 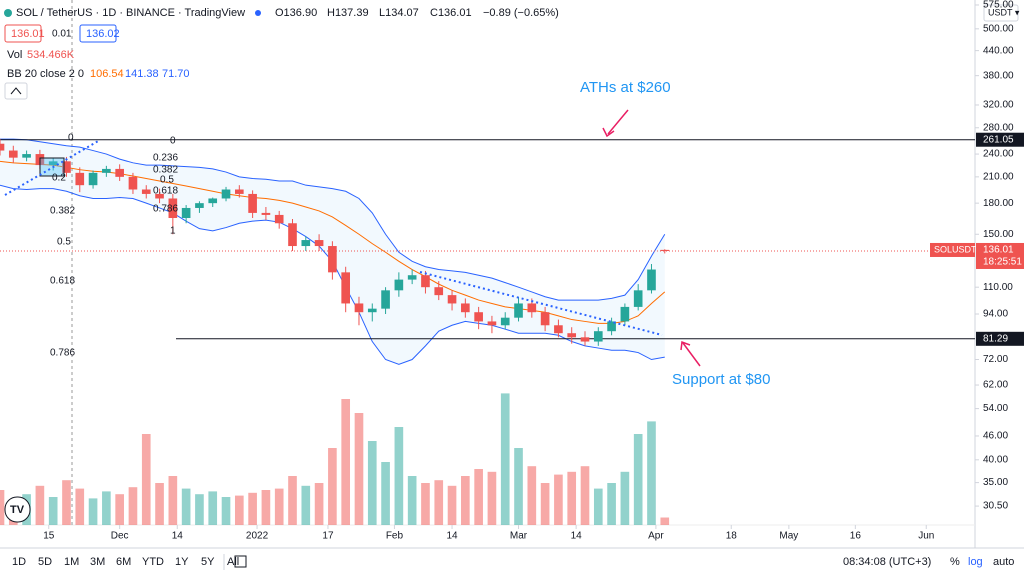 I want to click on spread: 0.01, so click(x=62, y=34).